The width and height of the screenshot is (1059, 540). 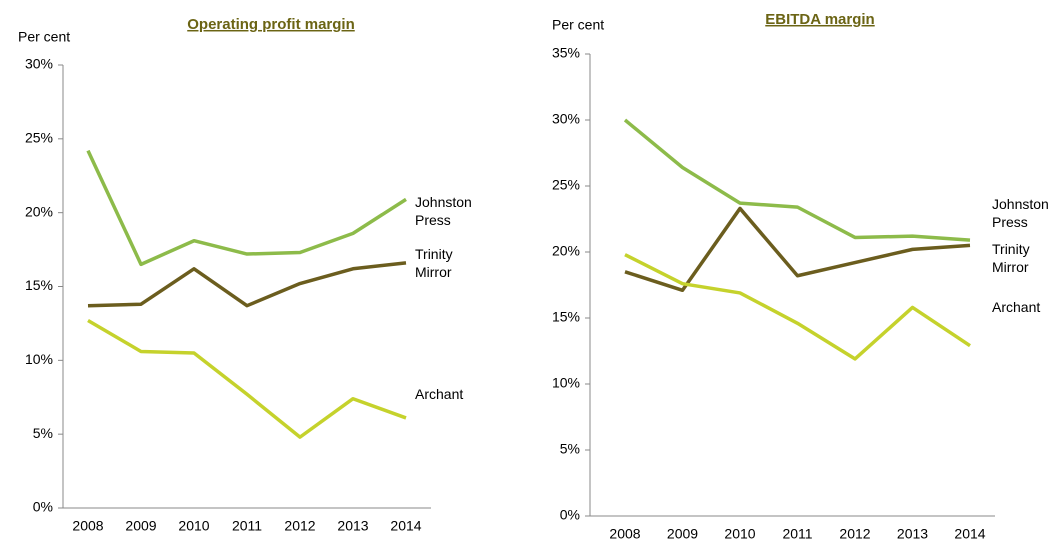 I want to click on y-tick-label: 35%, so click(x=566, y=53).